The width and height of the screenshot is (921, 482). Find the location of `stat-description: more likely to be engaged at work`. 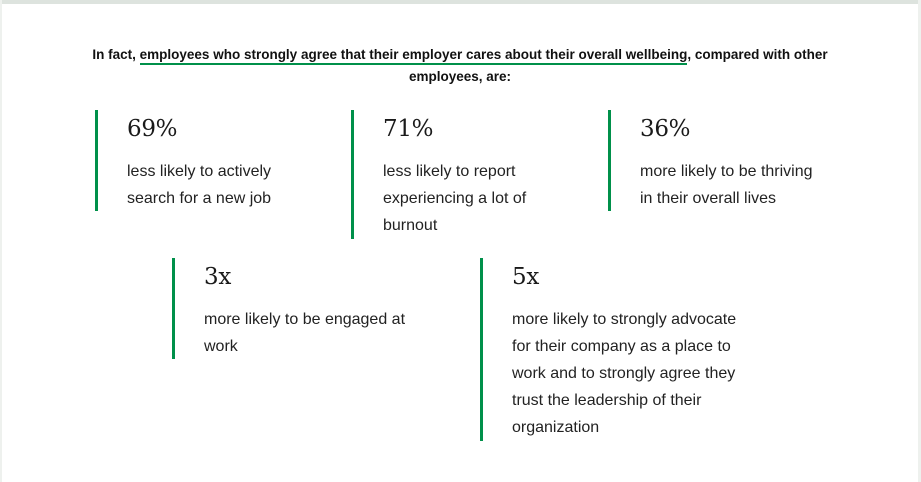

stat-description: more likely to be engaged at work is located at coordinates (318, 333).